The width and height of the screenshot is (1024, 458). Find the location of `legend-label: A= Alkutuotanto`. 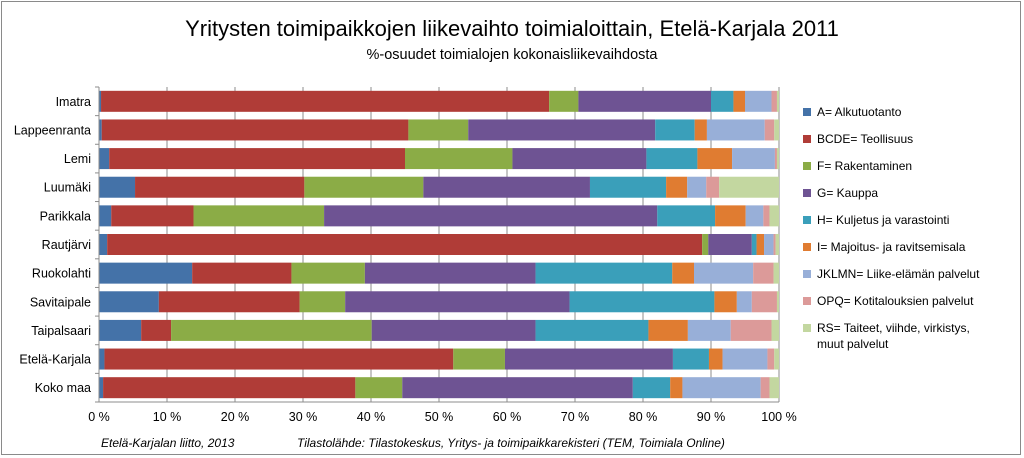

legend-label: A= Alkutuotanto is located at coordinates (859, 112).